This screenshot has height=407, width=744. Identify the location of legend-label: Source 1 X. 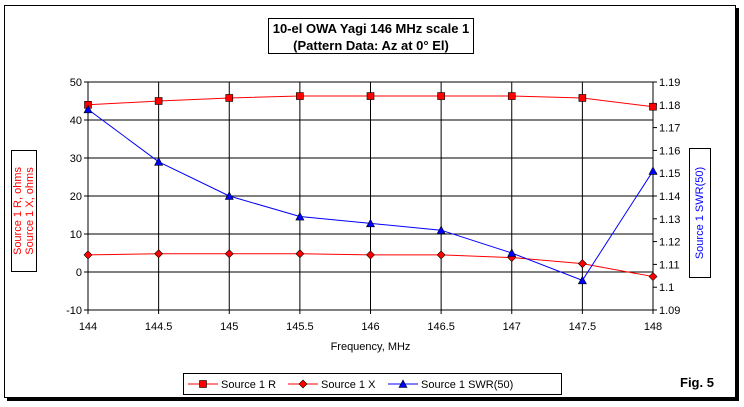
(348, 385).